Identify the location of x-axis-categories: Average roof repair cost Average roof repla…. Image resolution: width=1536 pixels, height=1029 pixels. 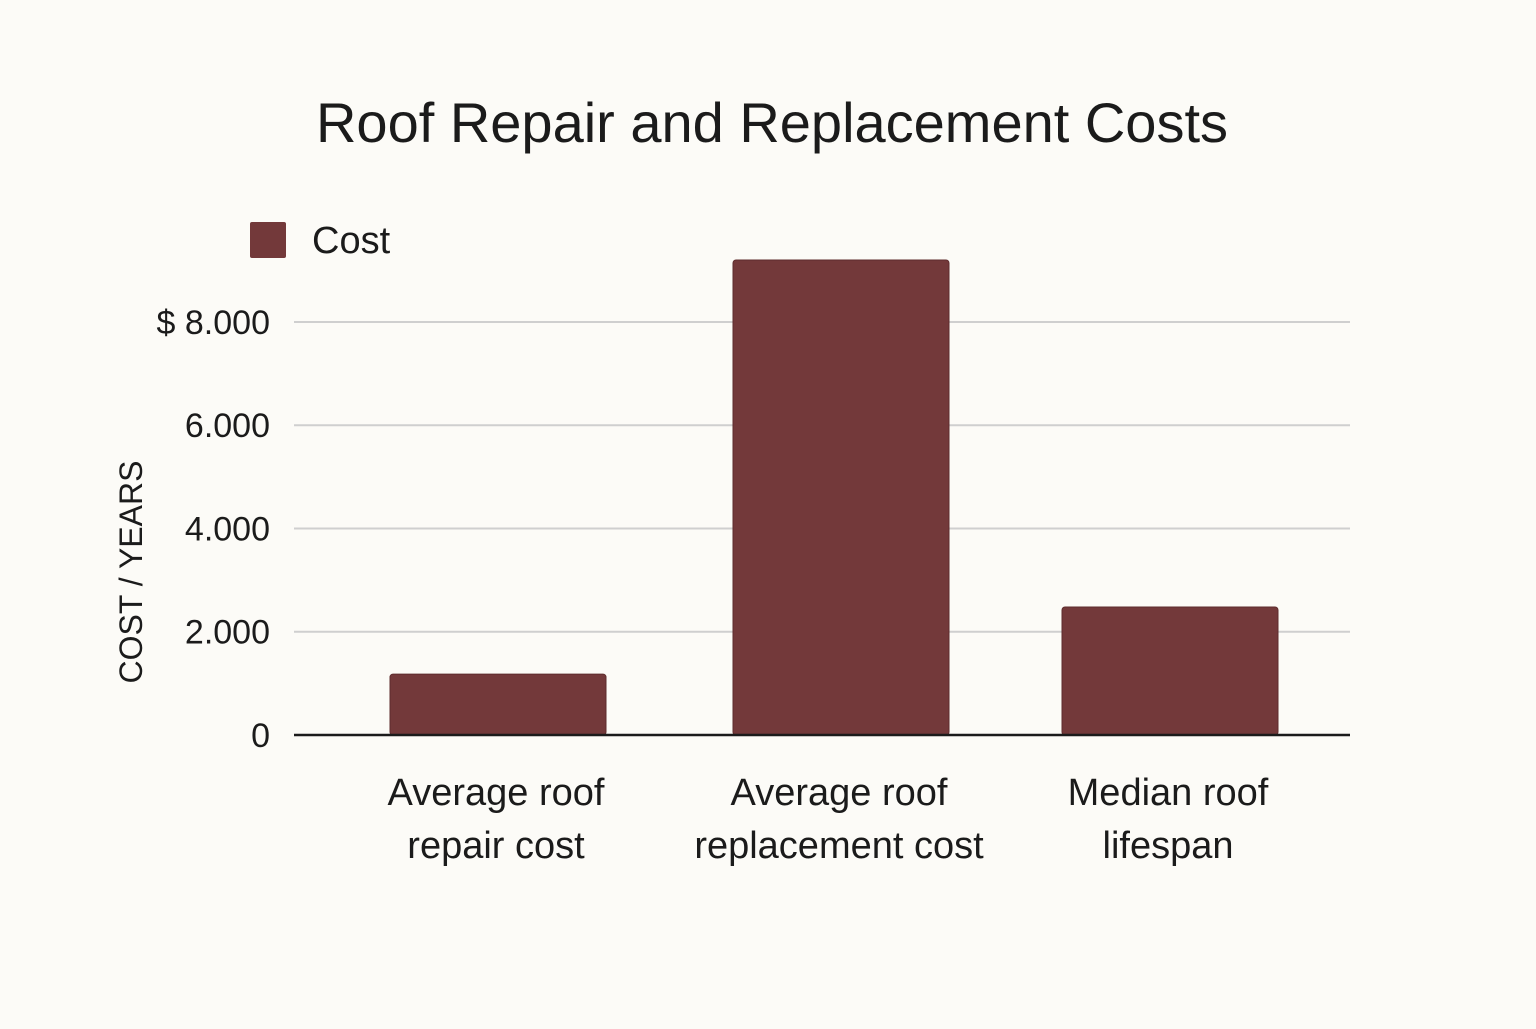
(828, 819).